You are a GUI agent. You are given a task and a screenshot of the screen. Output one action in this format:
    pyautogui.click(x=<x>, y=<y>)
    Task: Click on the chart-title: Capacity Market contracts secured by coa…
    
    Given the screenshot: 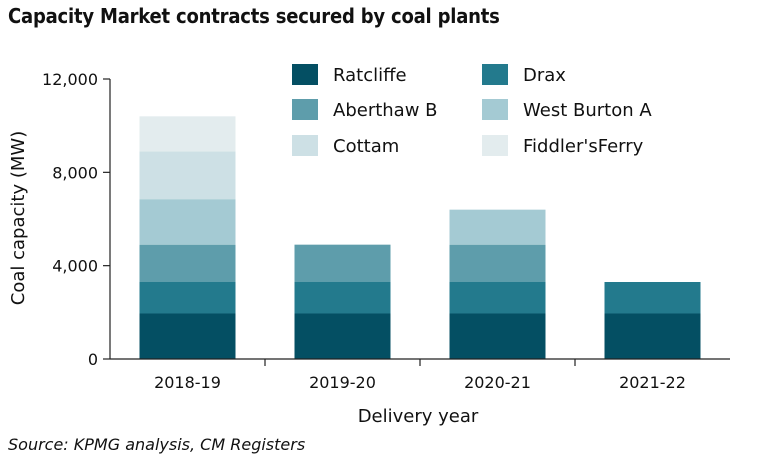 What is the action you would take?
    pyautogui.click(x=254, y=16)
    